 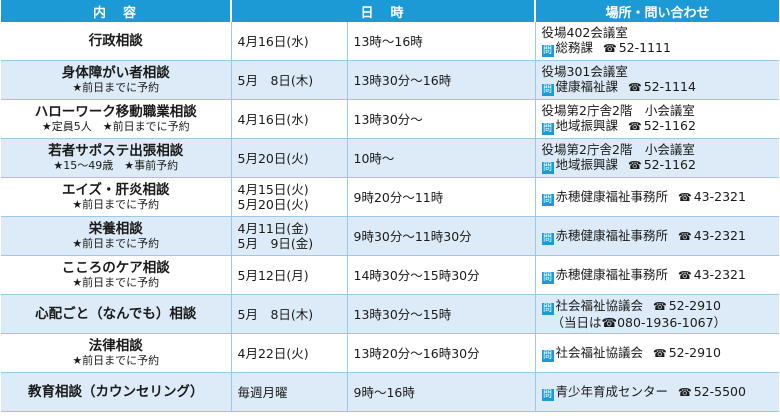 What do you see at coordinates (584, 32) in the screenshot?
I see `place-text: 役場402会議室` at bounding box center [584, 32].